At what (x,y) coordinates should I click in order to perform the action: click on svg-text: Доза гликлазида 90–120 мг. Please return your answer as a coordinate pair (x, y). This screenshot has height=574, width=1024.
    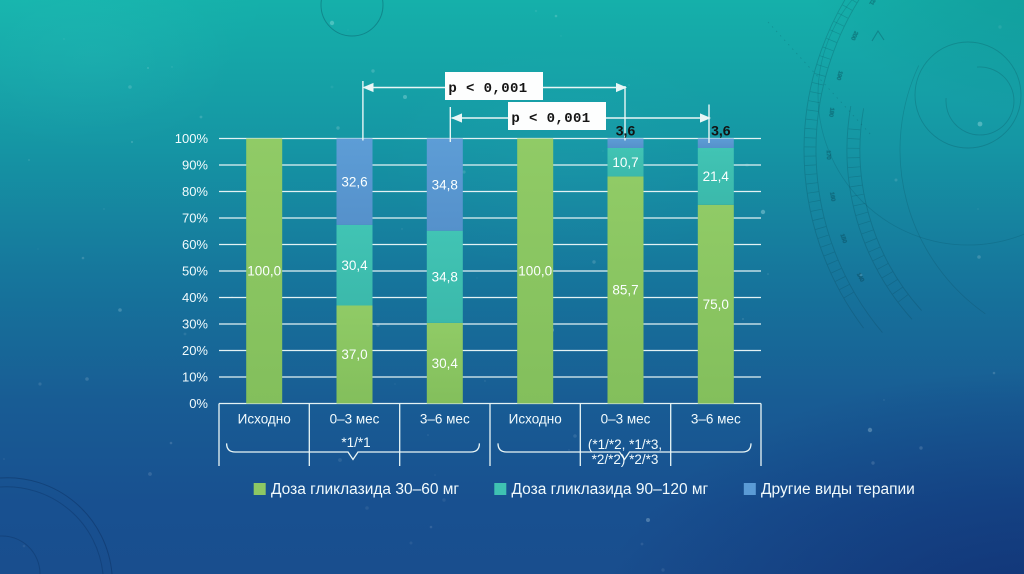
    Looking at the image, I should click on (610, 489).